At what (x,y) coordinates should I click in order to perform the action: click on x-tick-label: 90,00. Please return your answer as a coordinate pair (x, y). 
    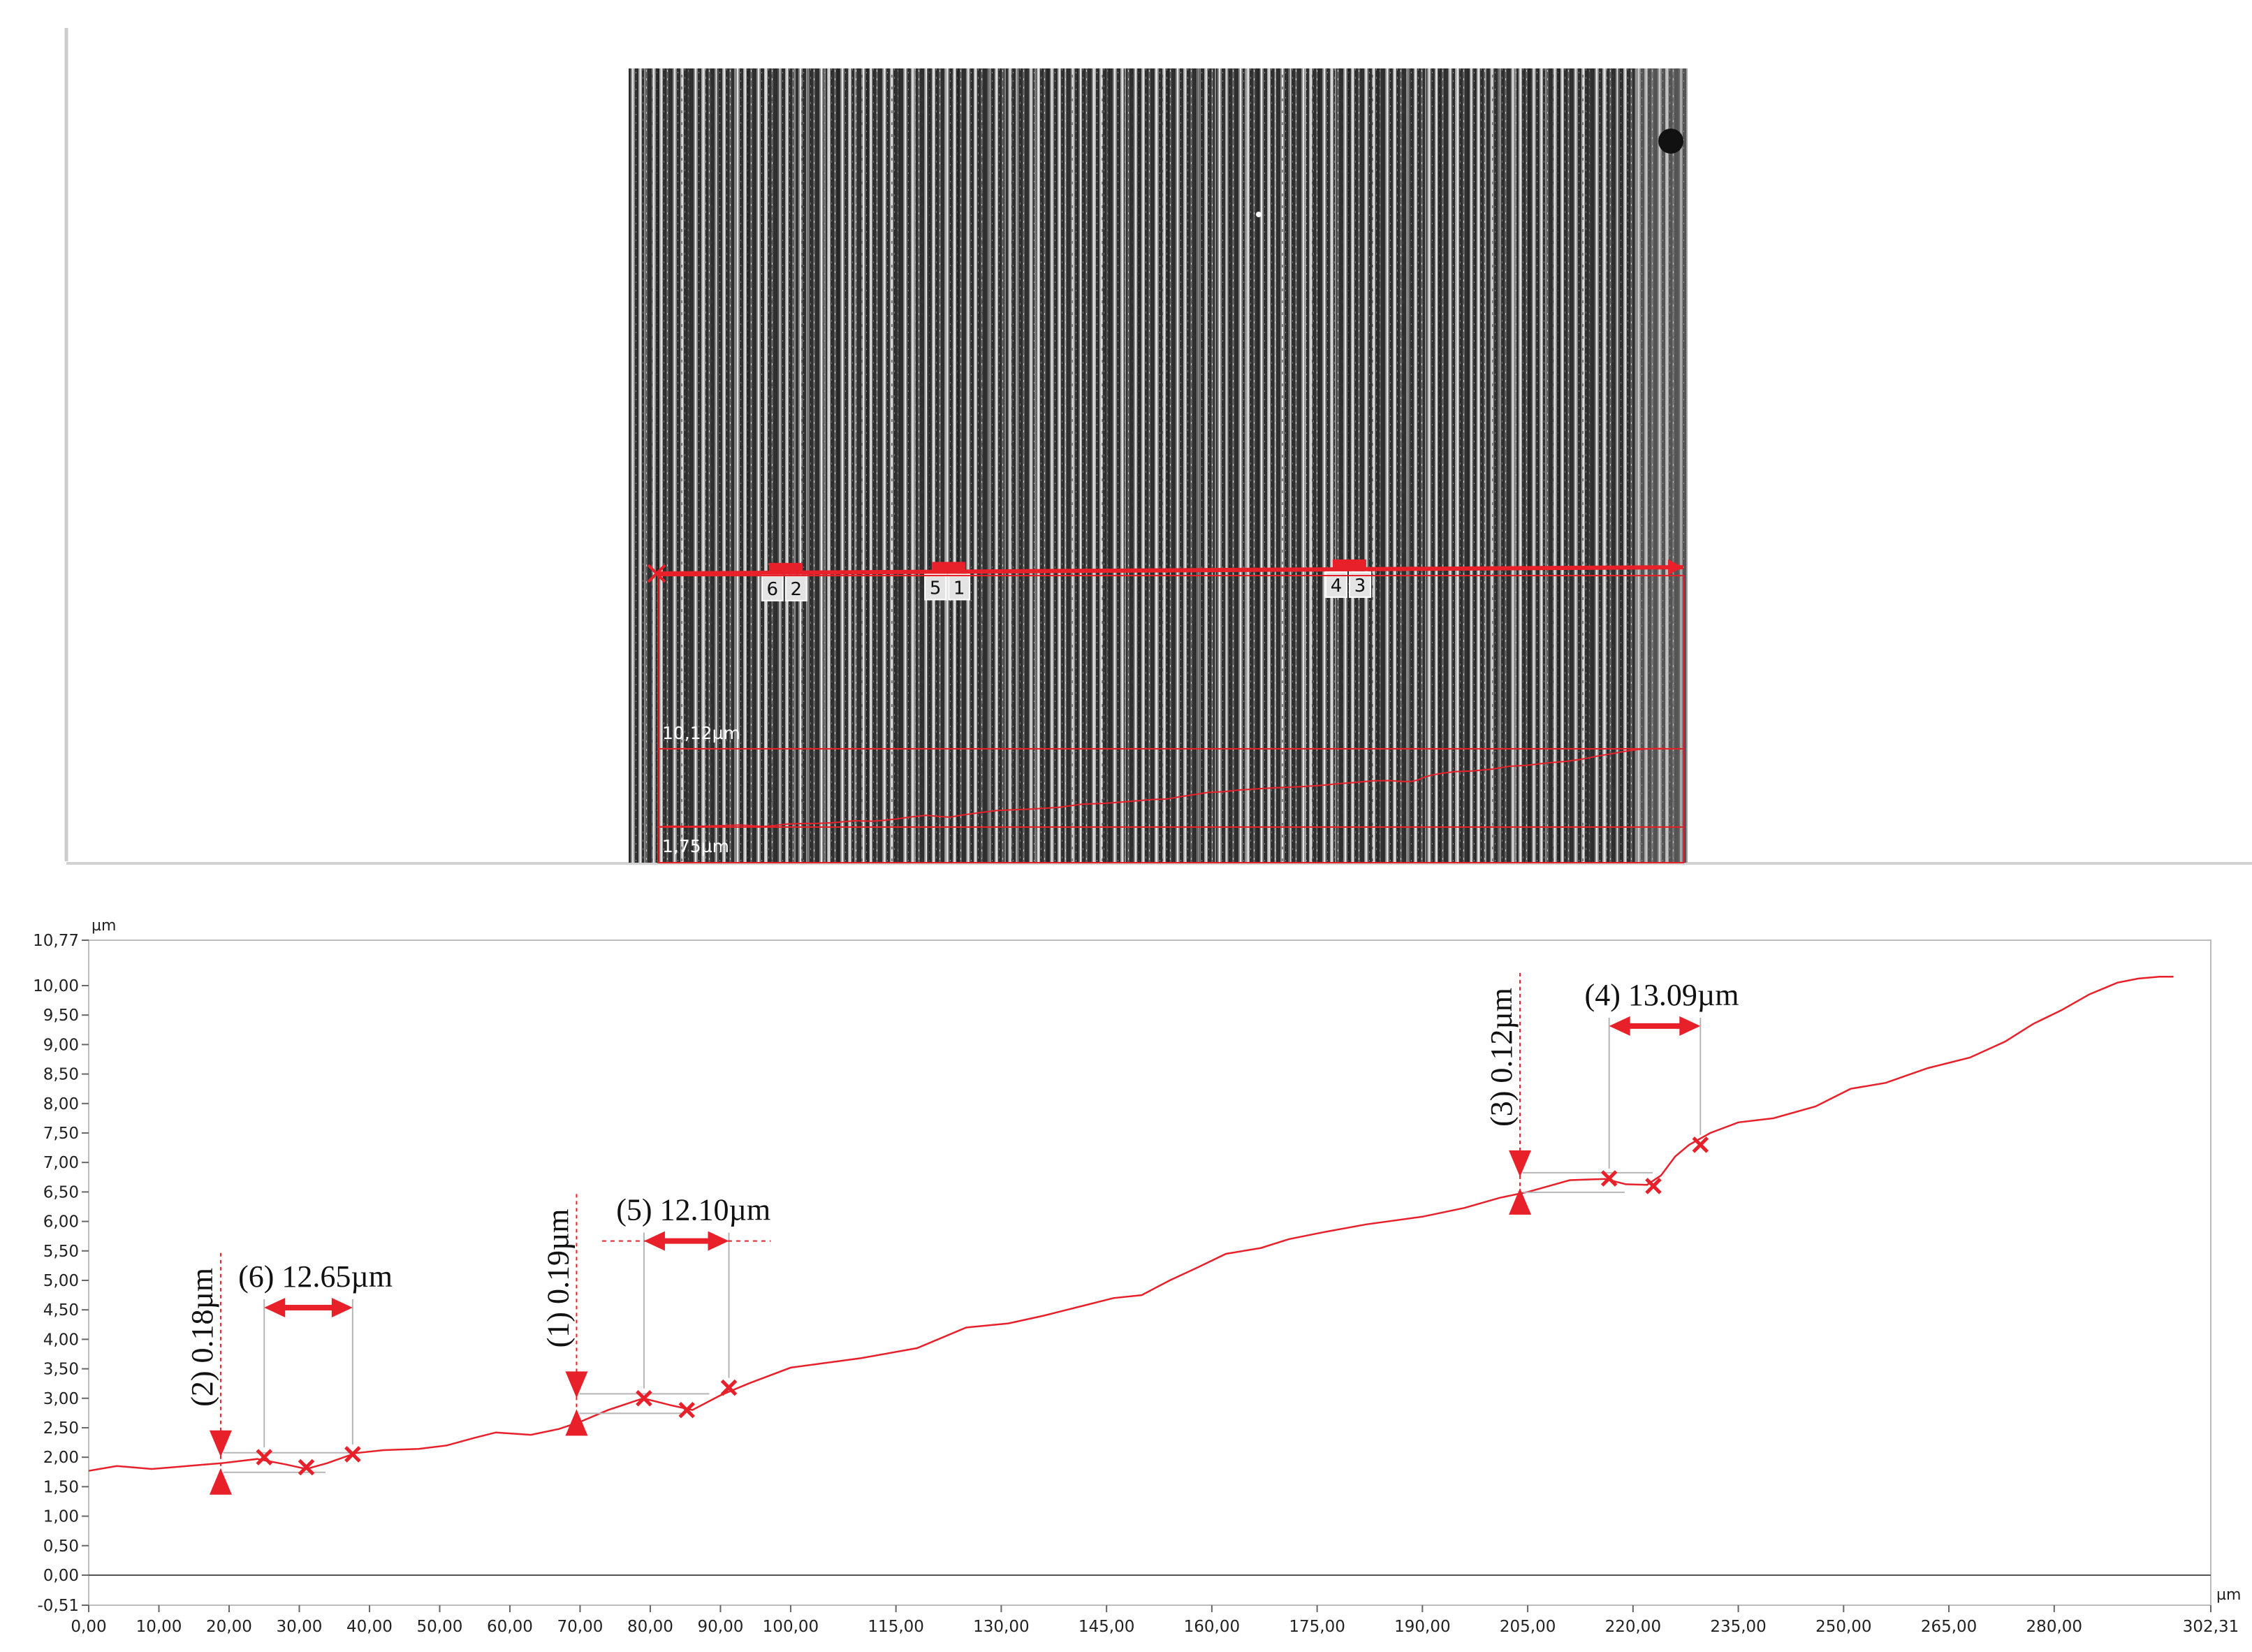
    Looking at the image, I should click on (721, 1627).